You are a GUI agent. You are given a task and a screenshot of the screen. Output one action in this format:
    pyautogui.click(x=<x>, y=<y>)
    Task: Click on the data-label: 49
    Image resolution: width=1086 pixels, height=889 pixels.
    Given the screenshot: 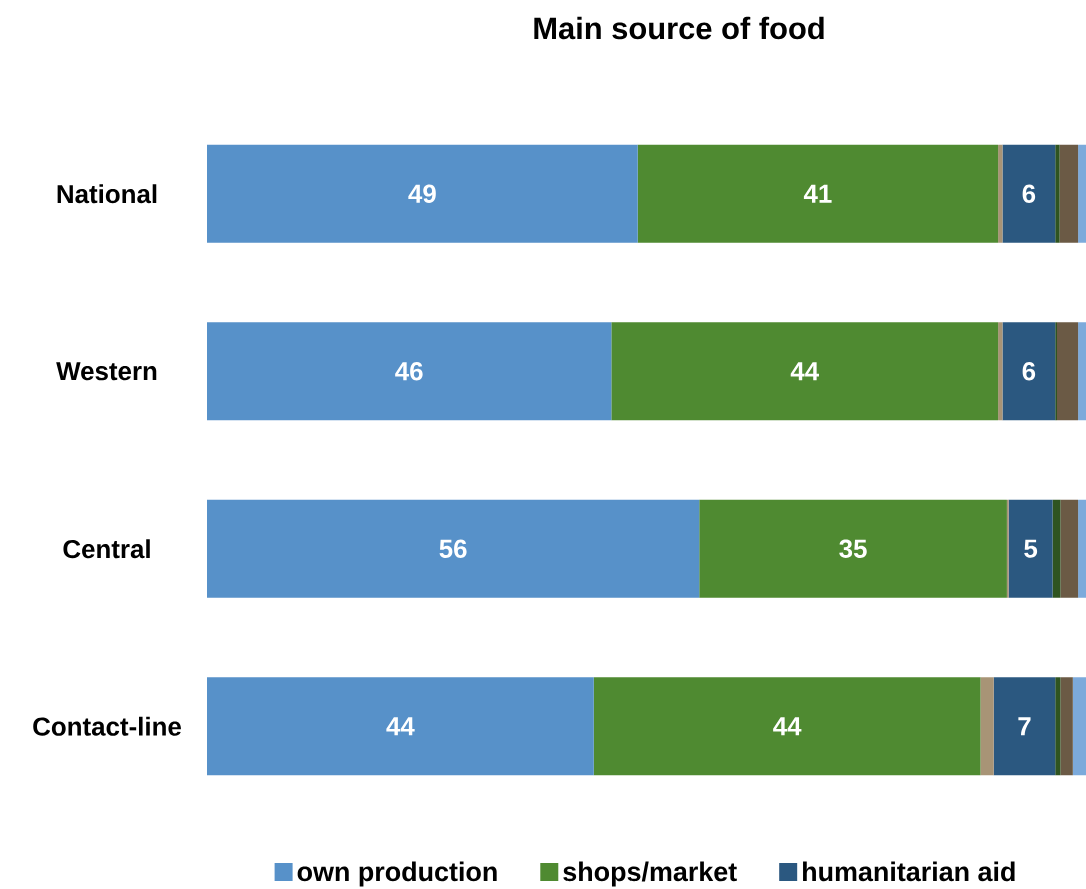 What is the action you would take?
    pyautogui.click(x=422, y=193)
    